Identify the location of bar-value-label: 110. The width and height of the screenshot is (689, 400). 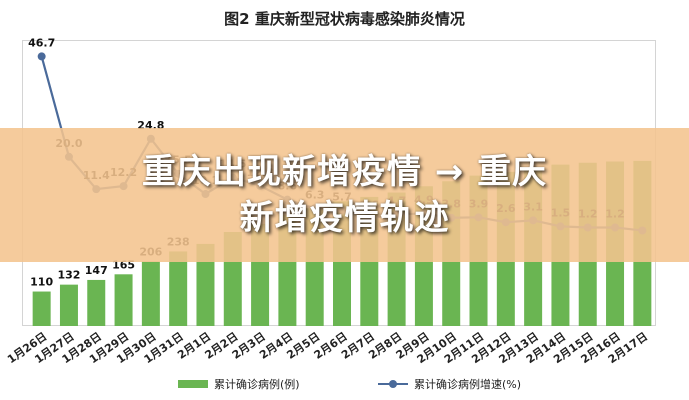
(41, 282).